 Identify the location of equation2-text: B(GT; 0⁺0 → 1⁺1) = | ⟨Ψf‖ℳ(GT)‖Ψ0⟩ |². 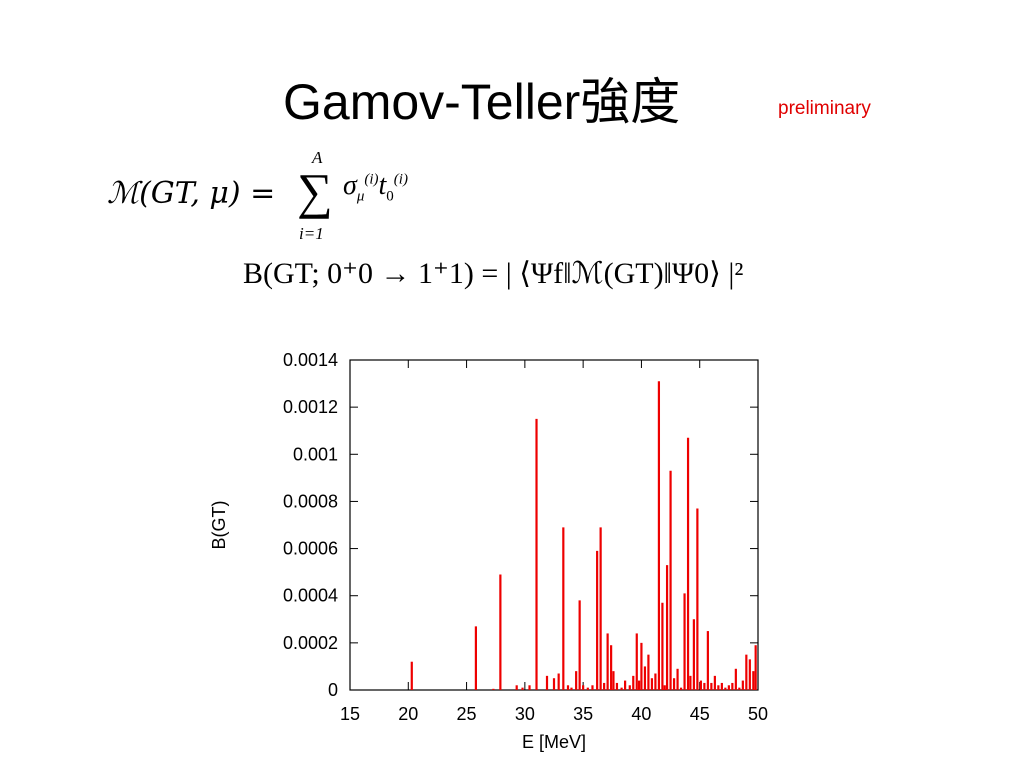
(493, 273).